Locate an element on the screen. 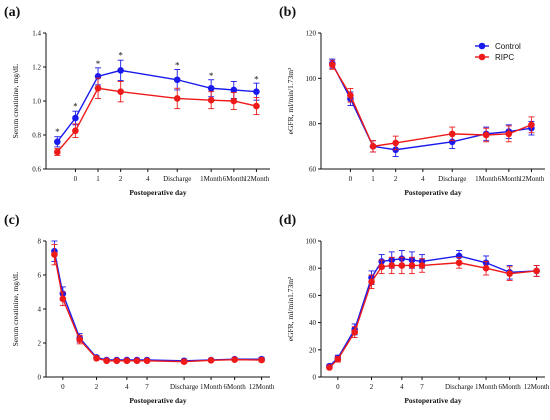 This screenshot has width=550, height=420. y-tick-label: 0.6 is located at coordinates (36, 170).